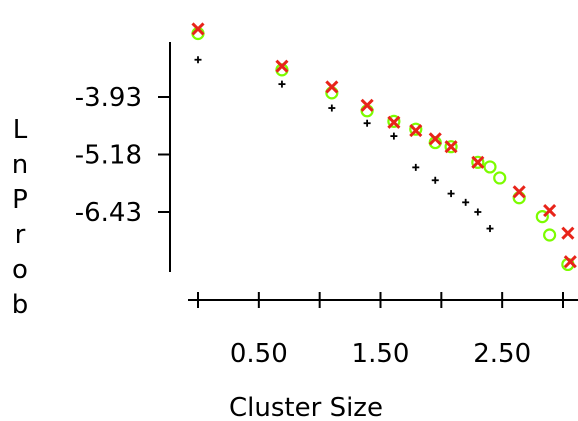 This screenshot has height=421, width=578. I want to click on y-axis-label-letter: n, so click(20, 165).